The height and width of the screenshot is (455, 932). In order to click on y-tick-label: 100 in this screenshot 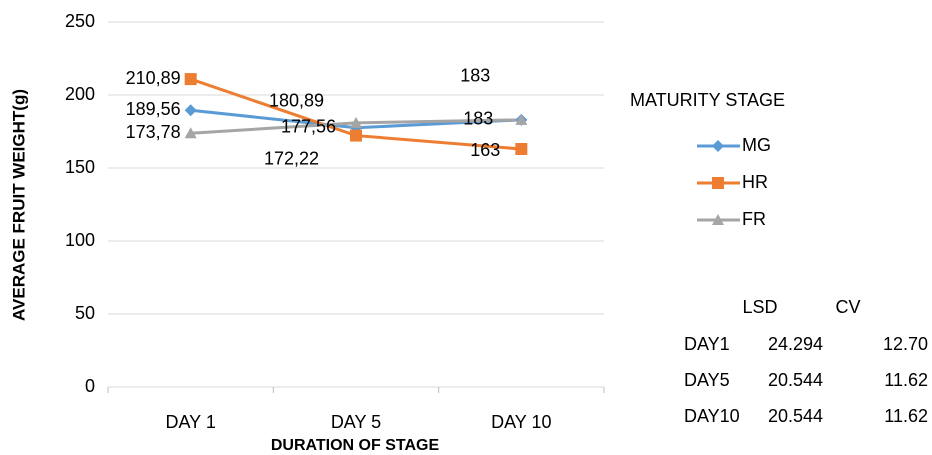, I will do `click(80, 240)`.